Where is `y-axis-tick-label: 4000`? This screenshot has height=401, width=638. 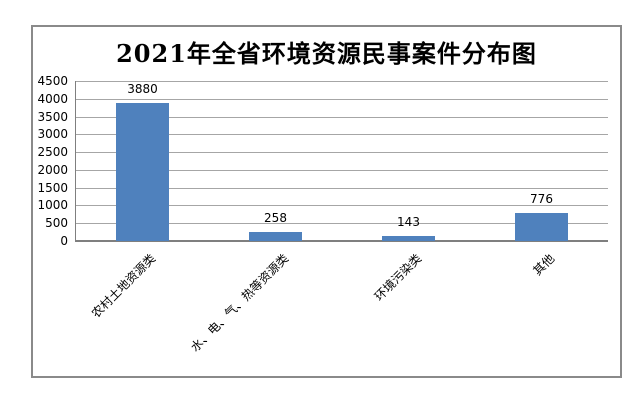 y-axis-tick-label: 4000 is located at coordinates (52, 98).